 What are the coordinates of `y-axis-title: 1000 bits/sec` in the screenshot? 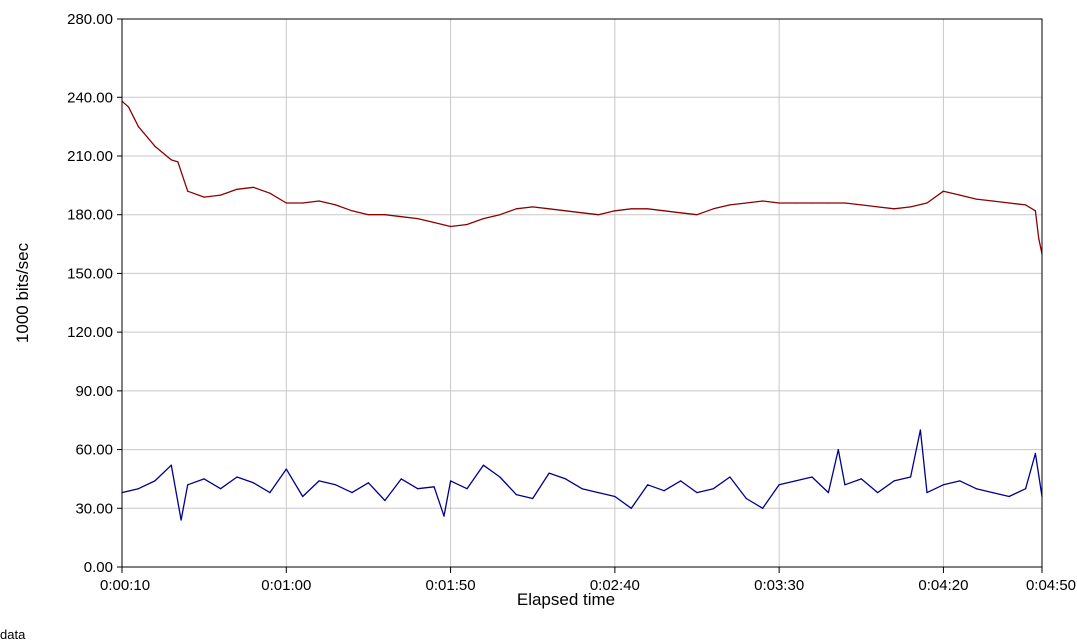 It's located at (22, 292).